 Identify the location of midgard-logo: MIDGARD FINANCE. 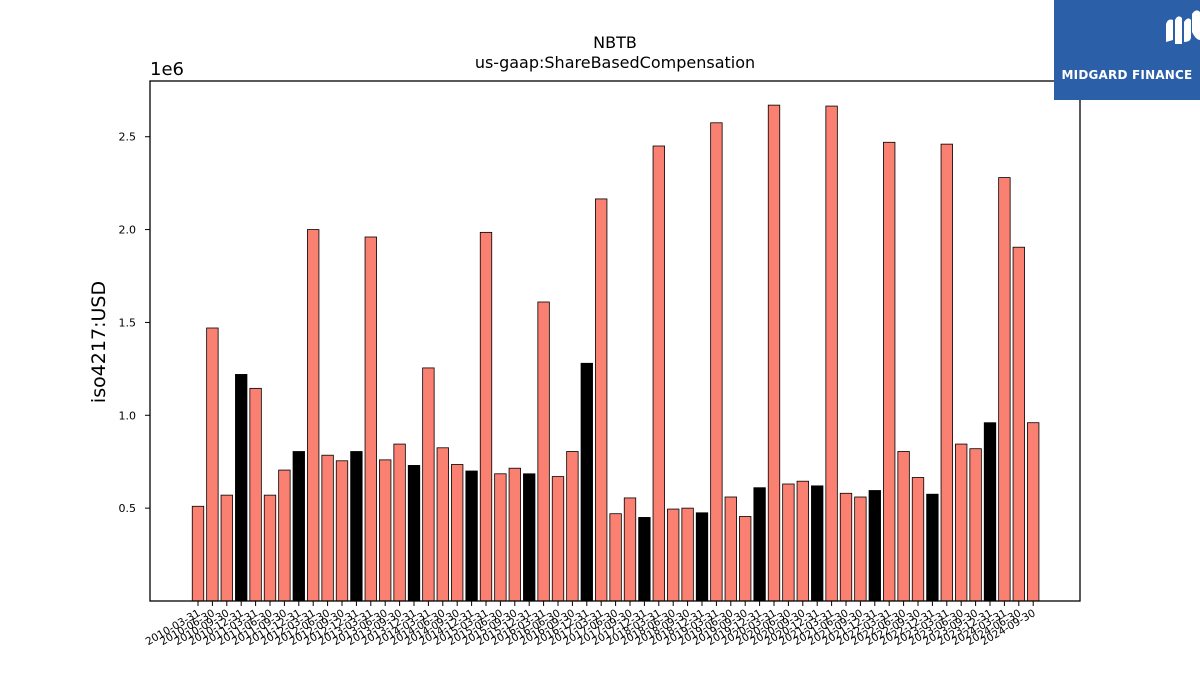
(1127, 50).